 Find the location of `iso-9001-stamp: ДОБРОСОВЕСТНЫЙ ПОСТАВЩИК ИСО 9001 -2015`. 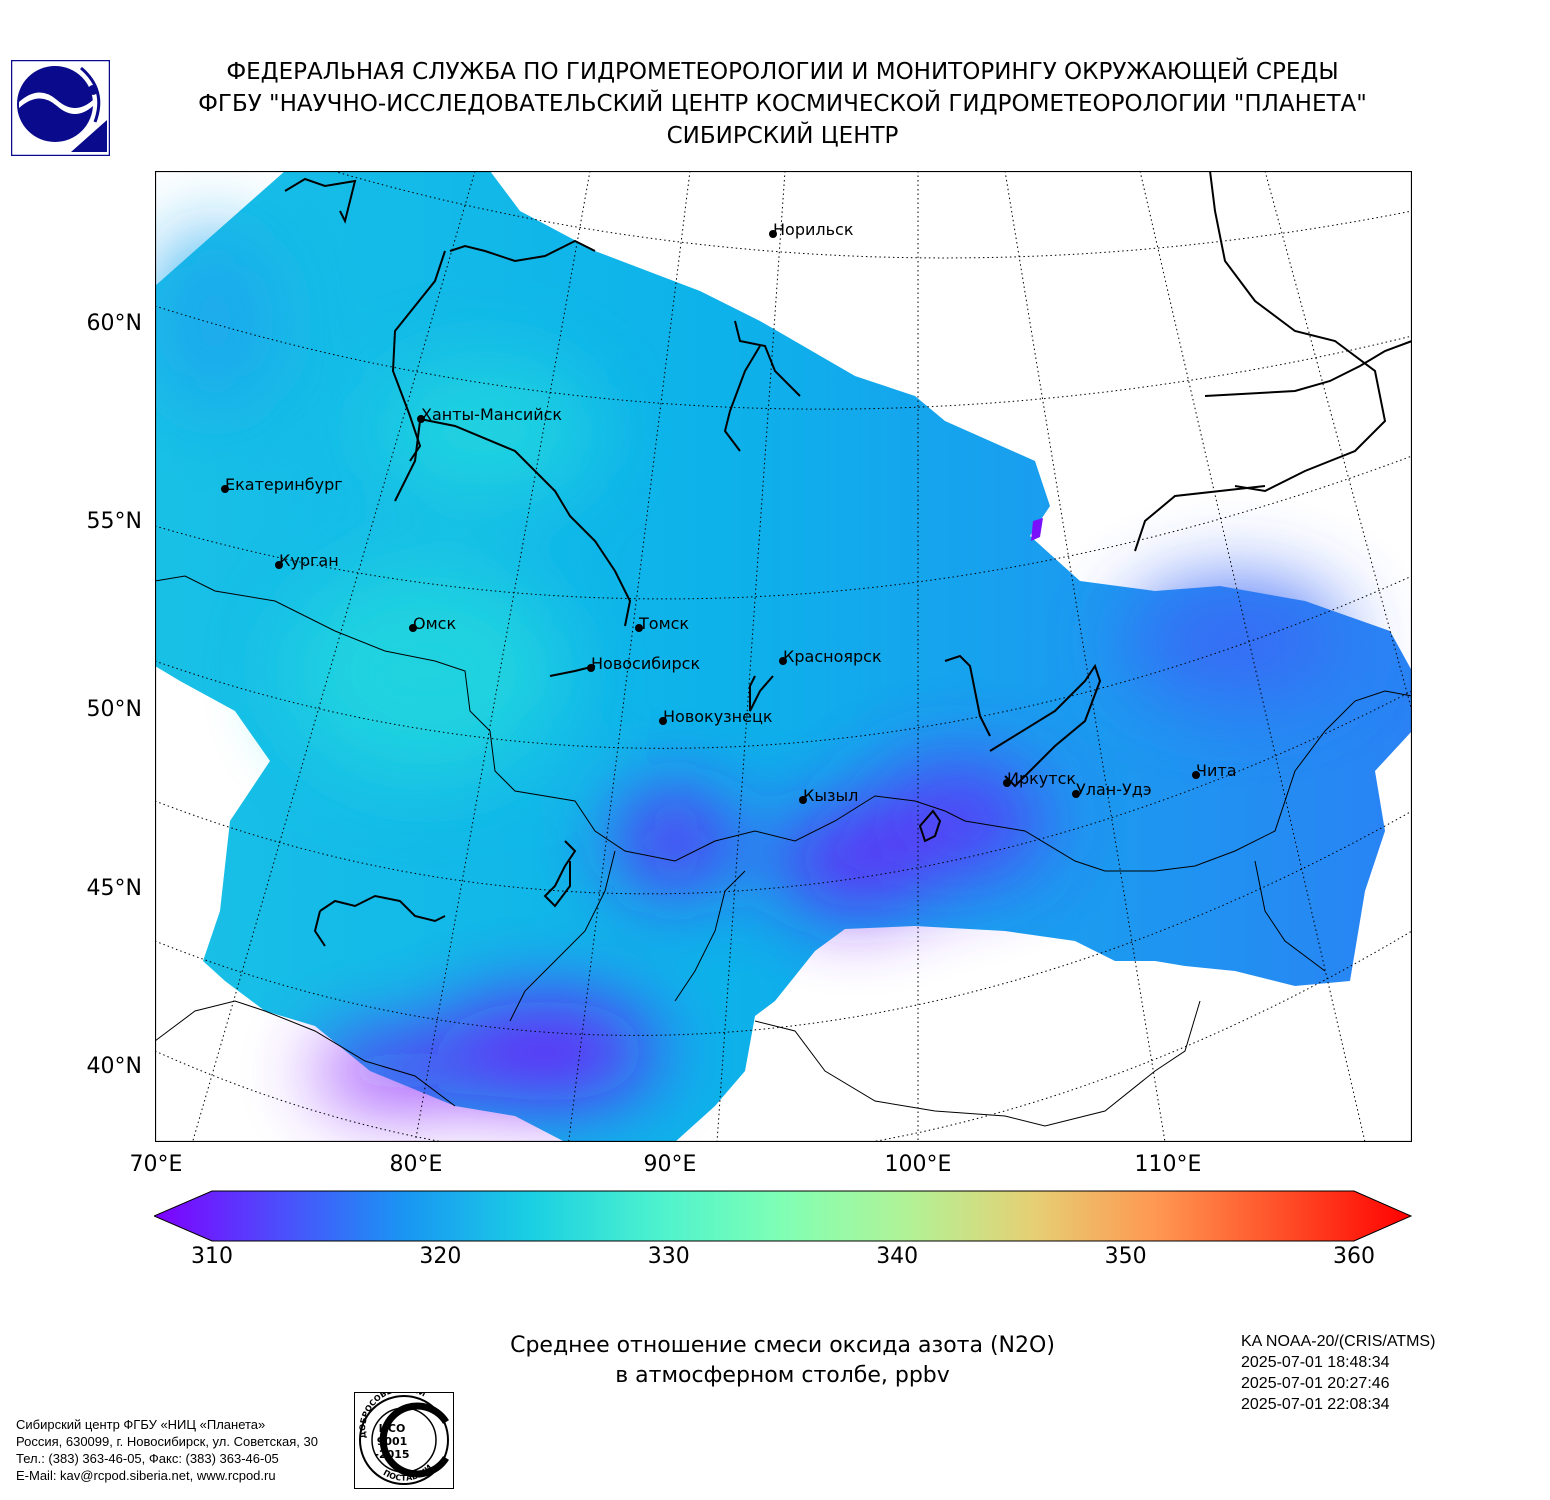

iso-9001-stamp: ДОБРОСОВЕСТНЫЙ ПОСТАВЩИК ИСО 9001 -2015 is located at coordinates (404, 1440).